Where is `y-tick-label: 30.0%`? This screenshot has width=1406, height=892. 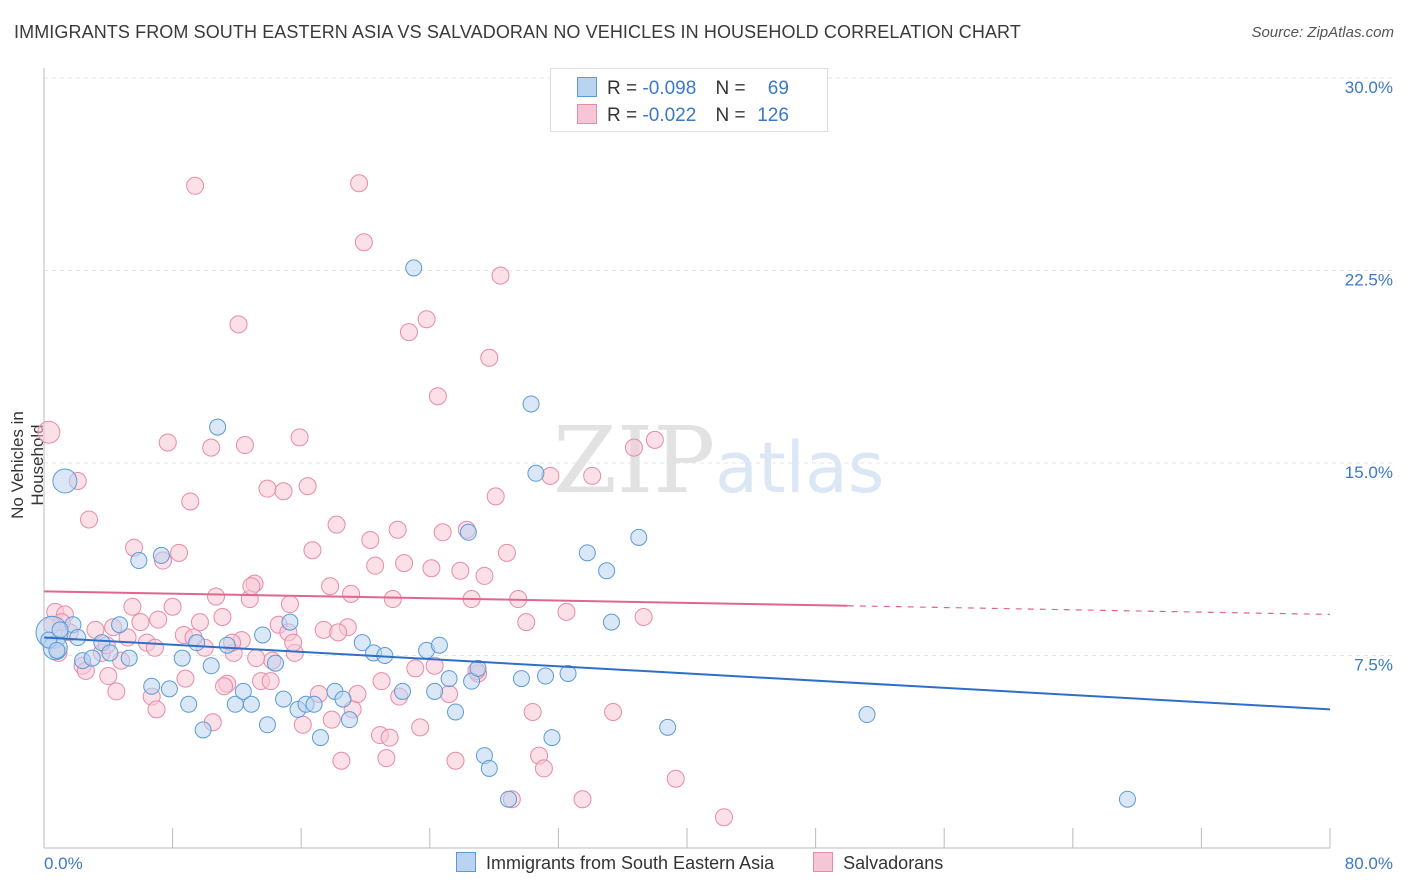
y-tick-label: 30.0% is located at coordinates (1369, 87).